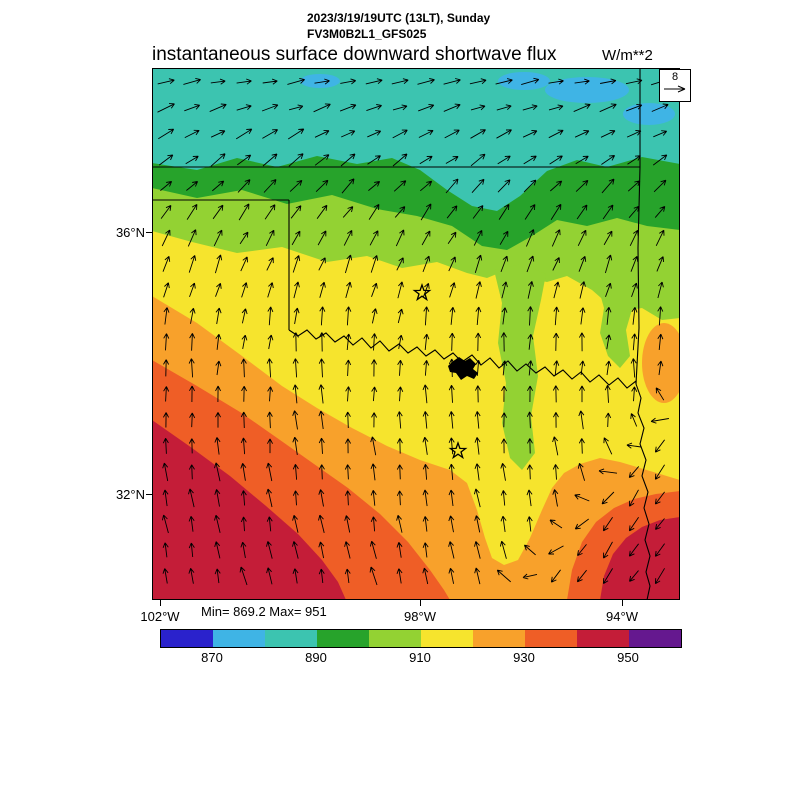 This screenshot has width=800, height=800. What do you see at coordinates (420, 657) in the screenshot?
I see `colorbar-tick-label: 910` at bounding box center [420, 657].